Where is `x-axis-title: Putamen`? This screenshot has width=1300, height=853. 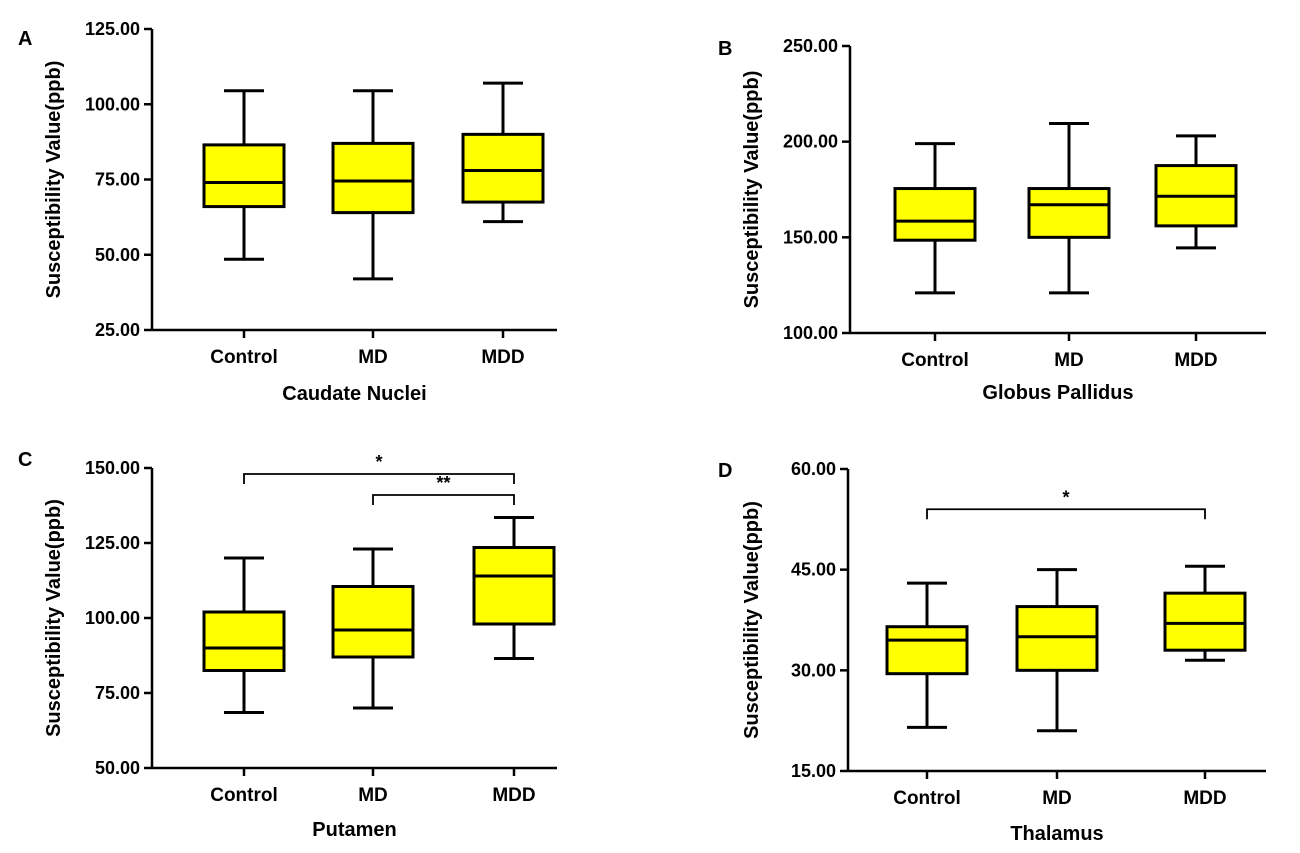
x-axis-title: Putamen is located at coordinates (354, 830).